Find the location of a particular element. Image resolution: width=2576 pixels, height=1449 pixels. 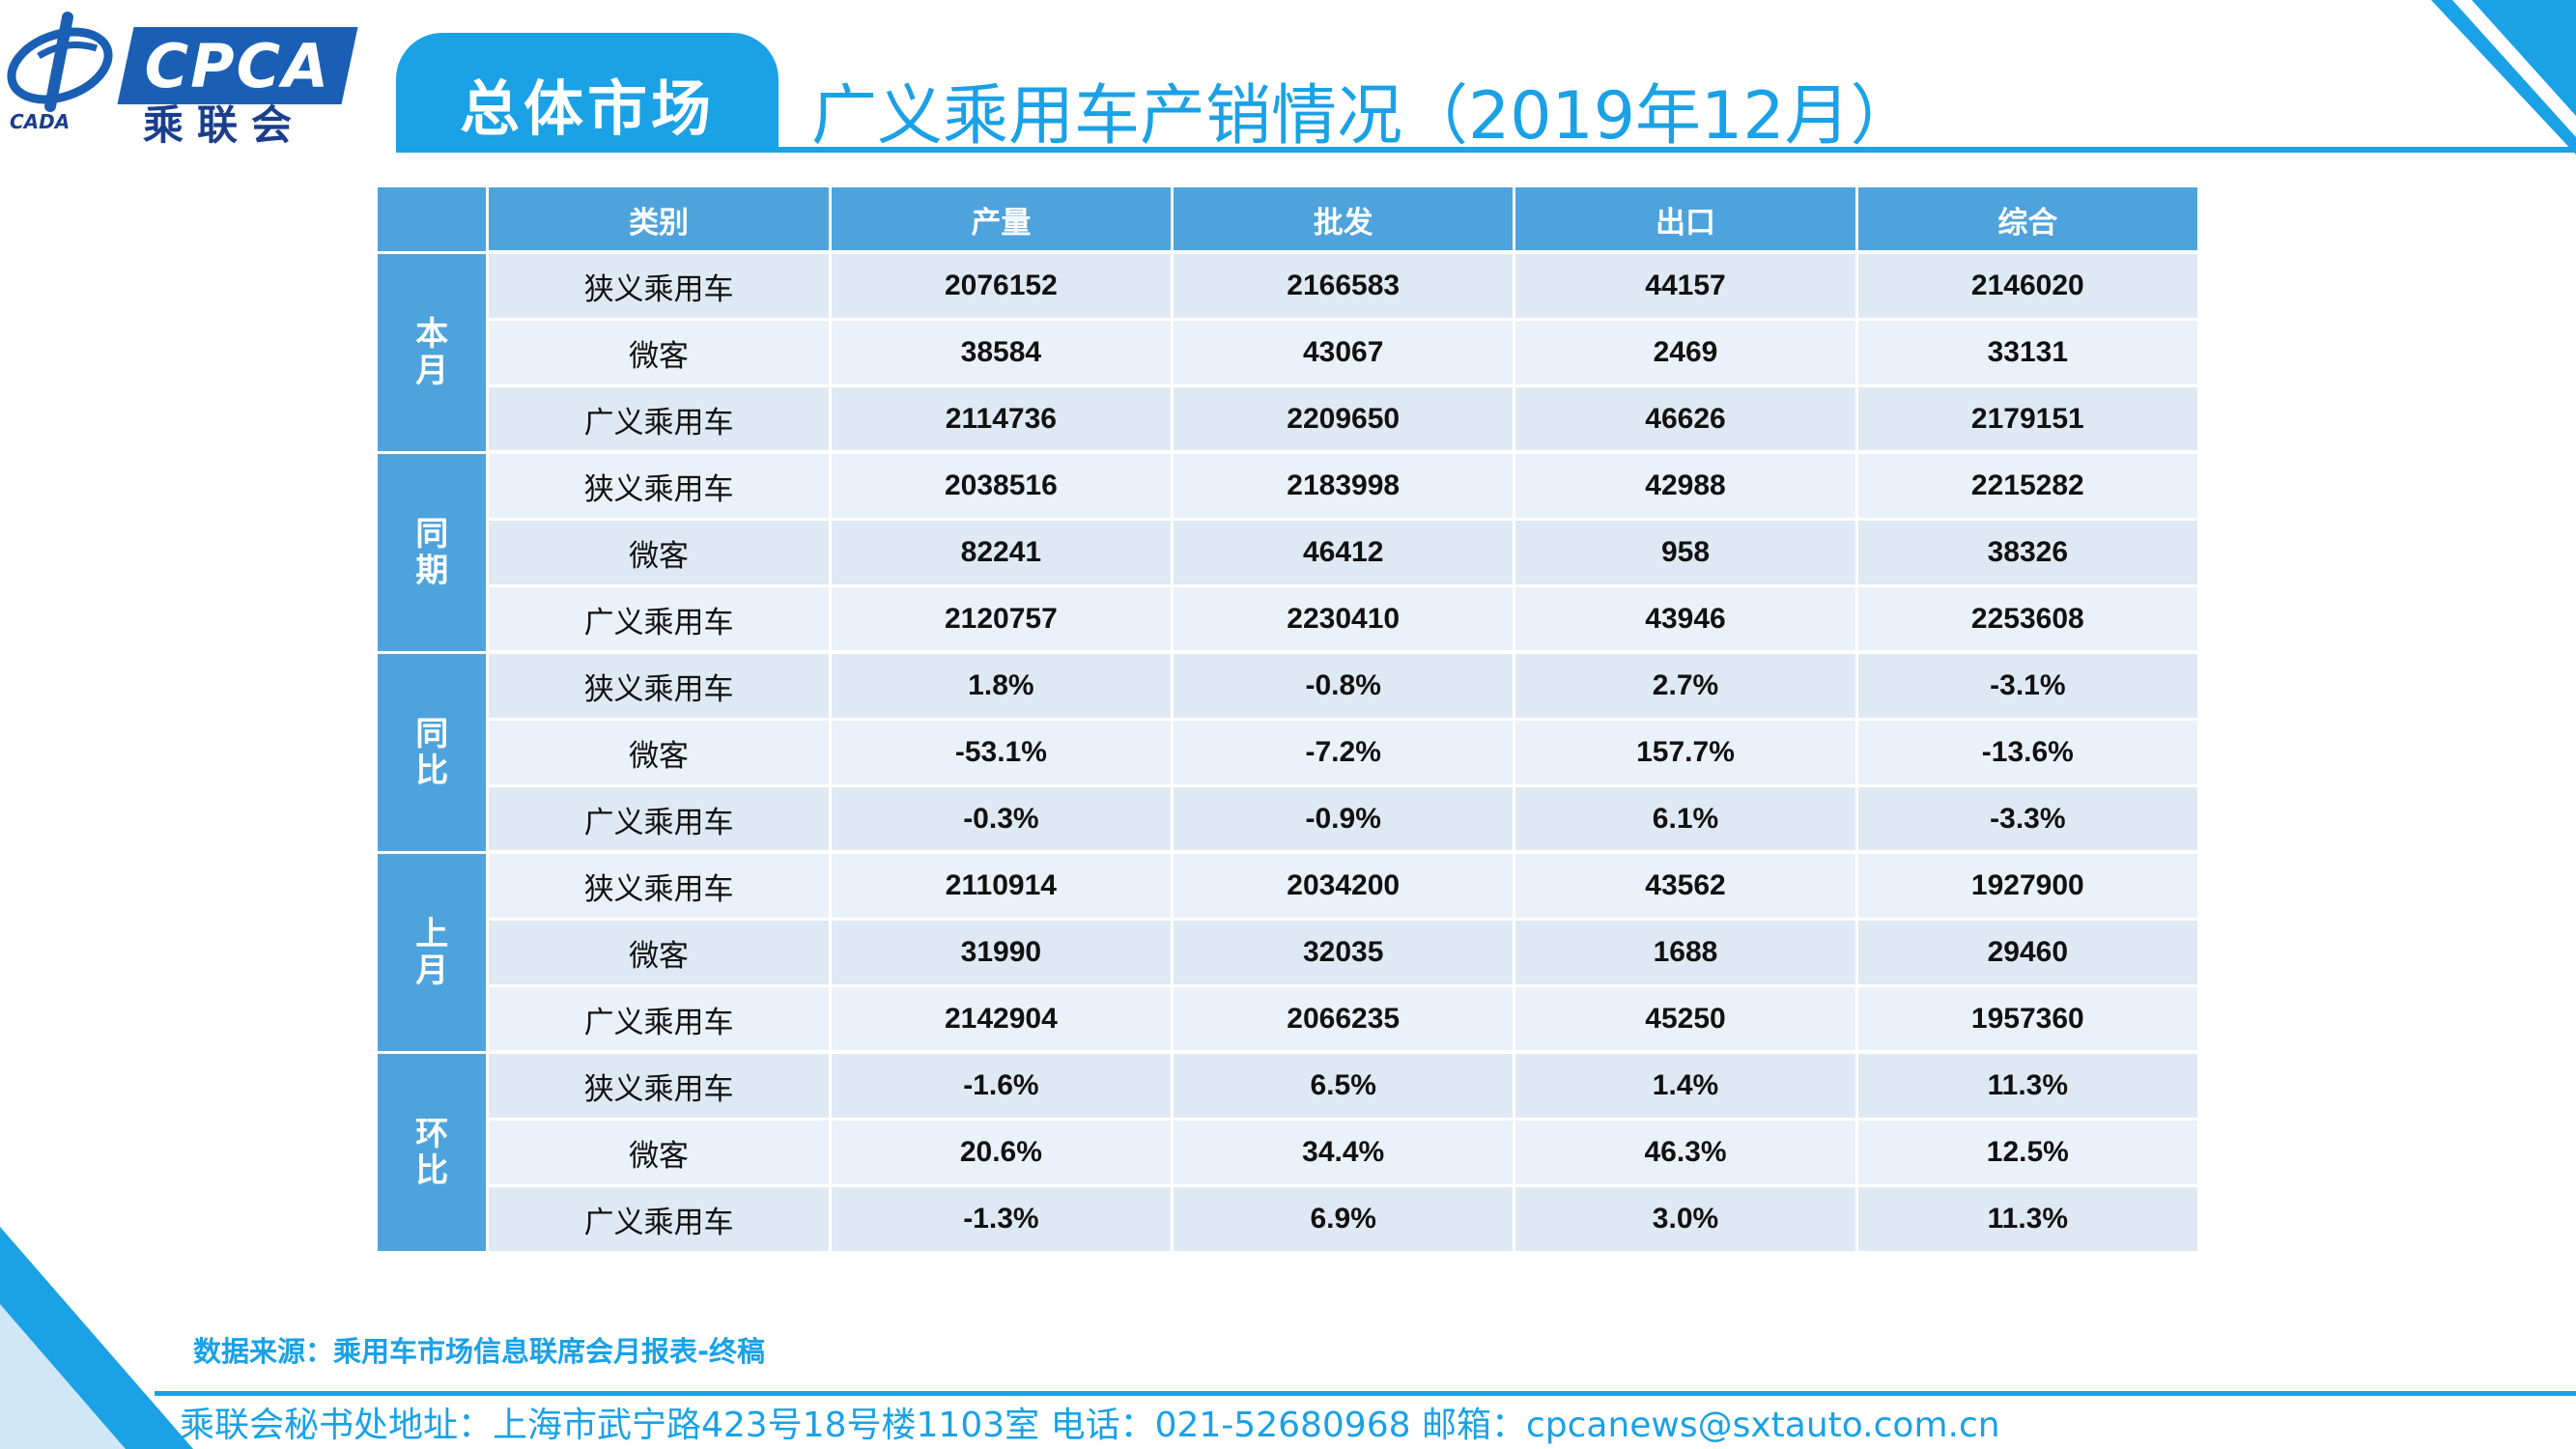

cell-export: 6.1% is located at coordinates (1685, 819).